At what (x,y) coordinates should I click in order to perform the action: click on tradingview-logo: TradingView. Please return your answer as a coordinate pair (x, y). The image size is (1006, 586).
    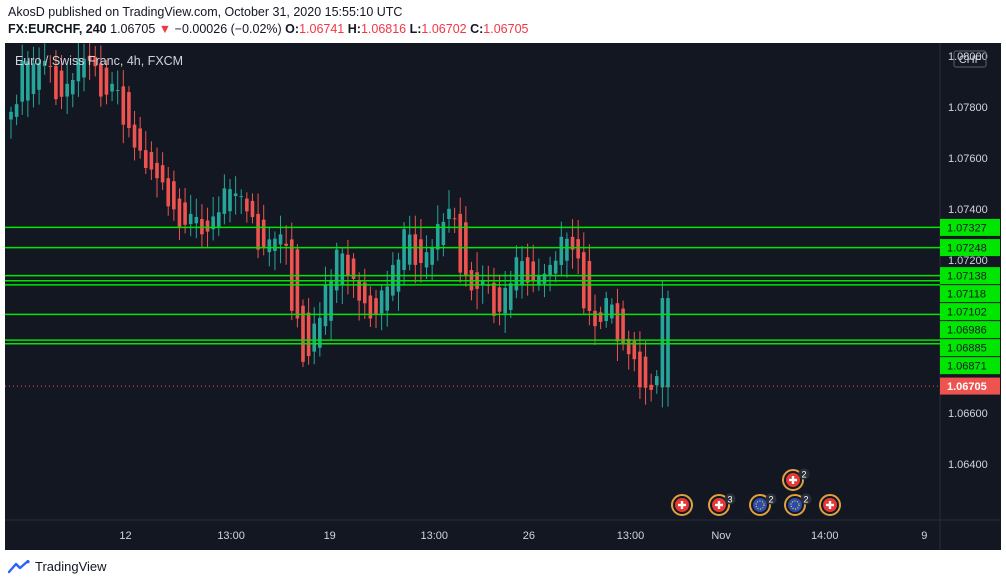
    Looking at the image, I should click on (57, 566).